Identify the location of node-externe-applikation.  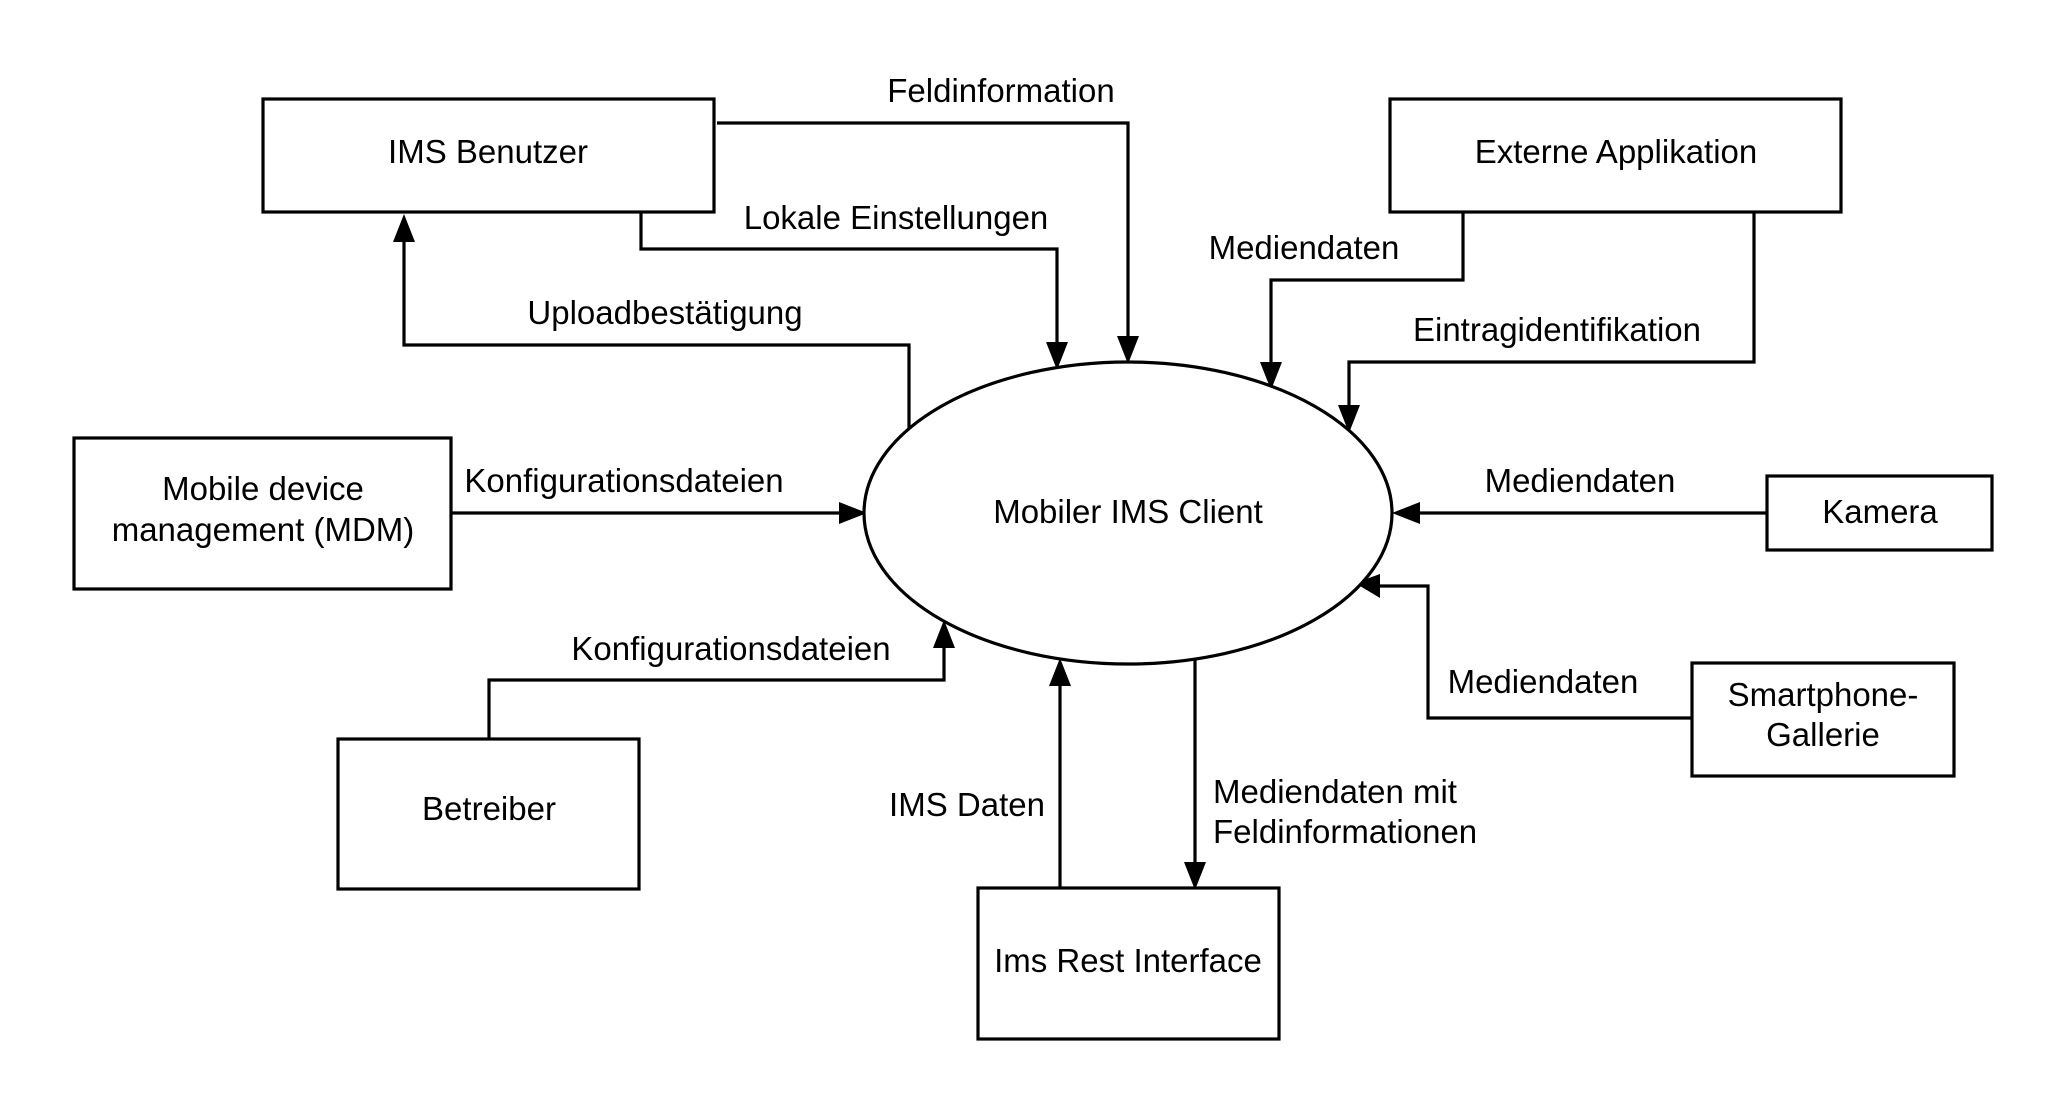
(1615, 155).